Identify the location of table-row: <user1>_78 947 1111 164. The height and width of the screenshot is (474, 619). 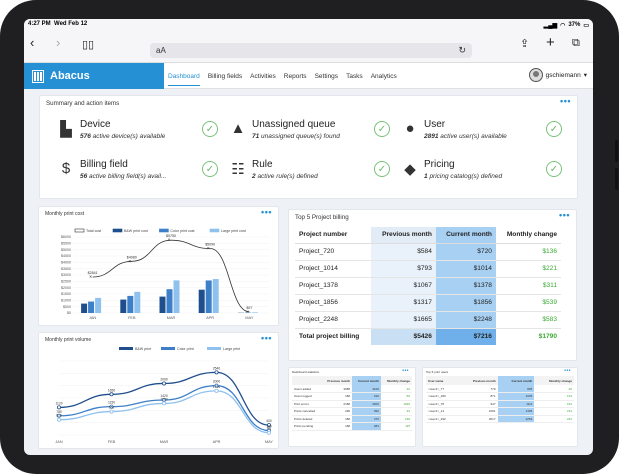
(500, 404).